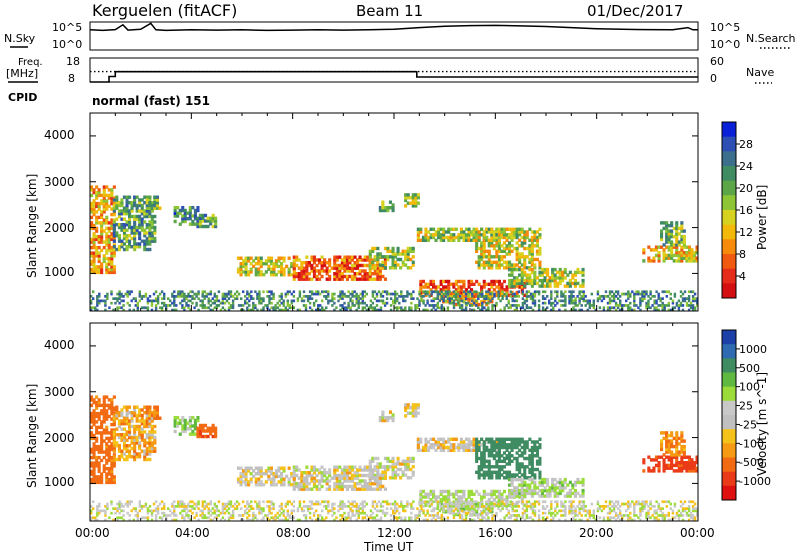 This screenshot has width=800, height=554. What do you see at coordinates (746, 210) in the screenshot?
I see `power-cbar-tick-label: 16` at bounding box center [746, 210].